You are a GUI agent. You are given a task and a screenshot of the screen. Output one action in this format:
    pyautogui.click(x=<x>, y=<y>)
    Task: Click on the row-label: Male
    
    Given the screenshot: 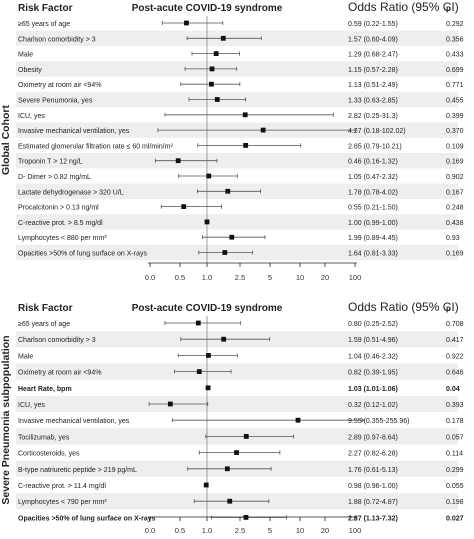 What is the action you would take?
    pyautogui.click(x=25, y=55)
    